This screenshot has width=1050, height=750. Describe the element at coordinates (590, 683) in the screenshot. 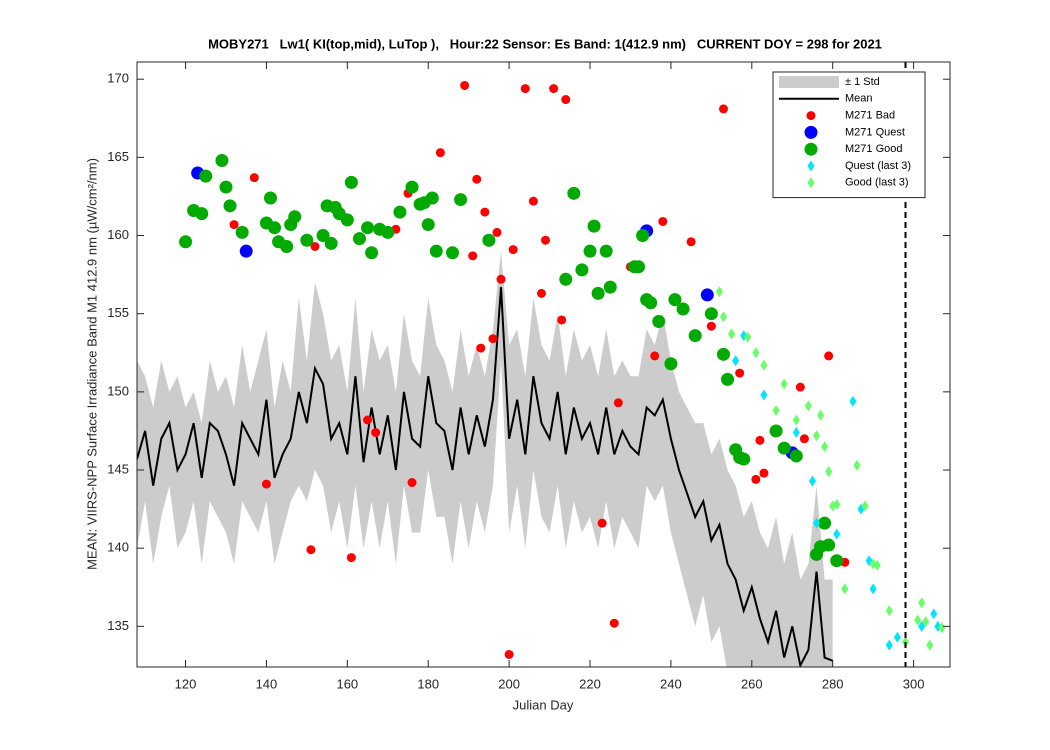

I see `x-tick-label: 220` at that location.